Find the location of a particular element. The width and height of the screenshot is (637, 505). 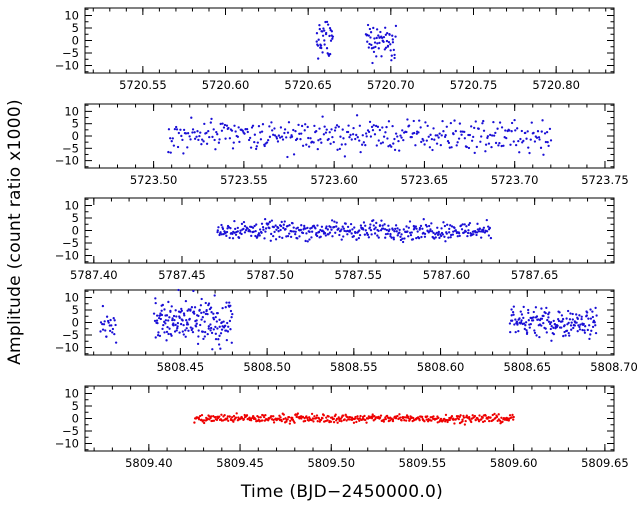

y-tick-label: −5 is located at coordinates (70, 148).